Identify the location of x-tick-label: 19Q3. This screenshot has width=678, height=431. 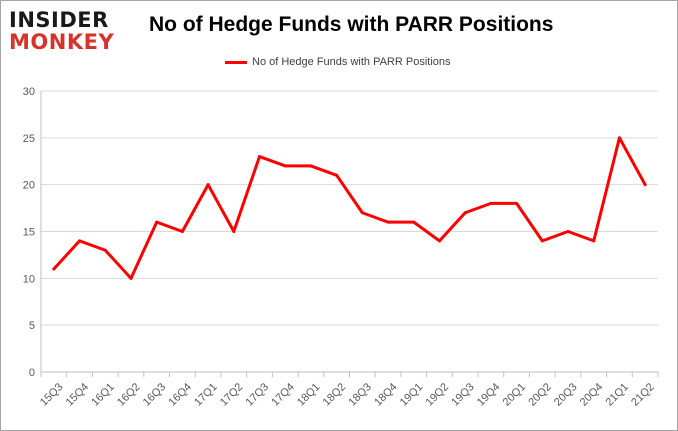
(463, 395).